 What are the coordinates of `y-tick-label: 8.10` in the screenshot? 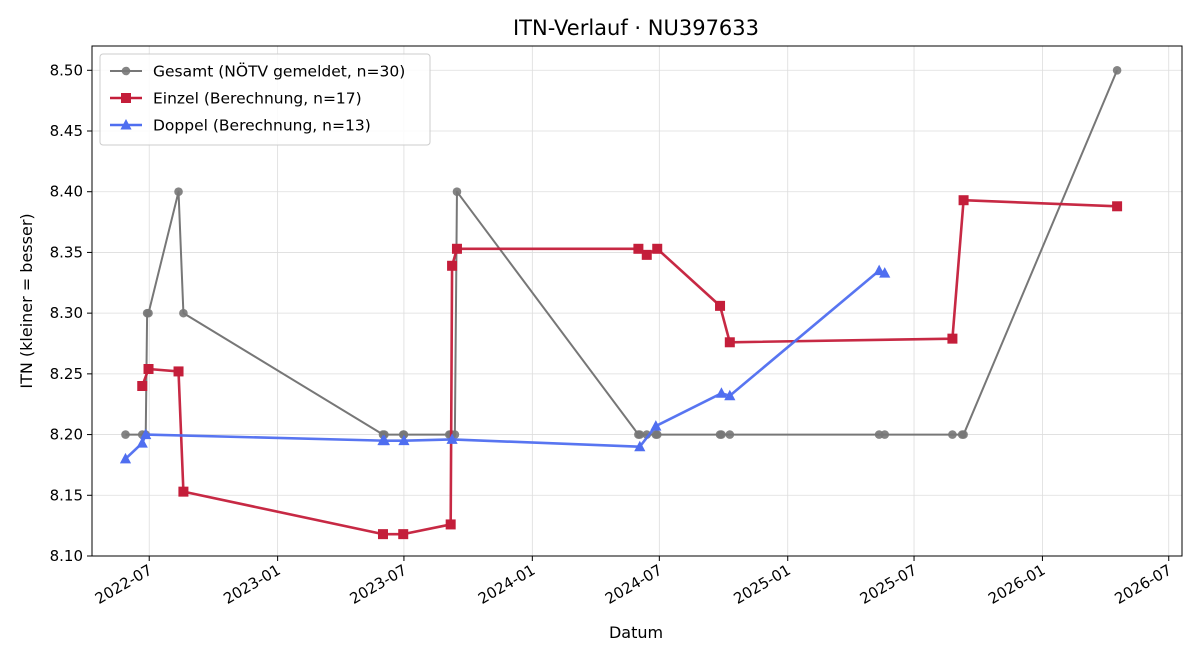 It's located at (66, 556).